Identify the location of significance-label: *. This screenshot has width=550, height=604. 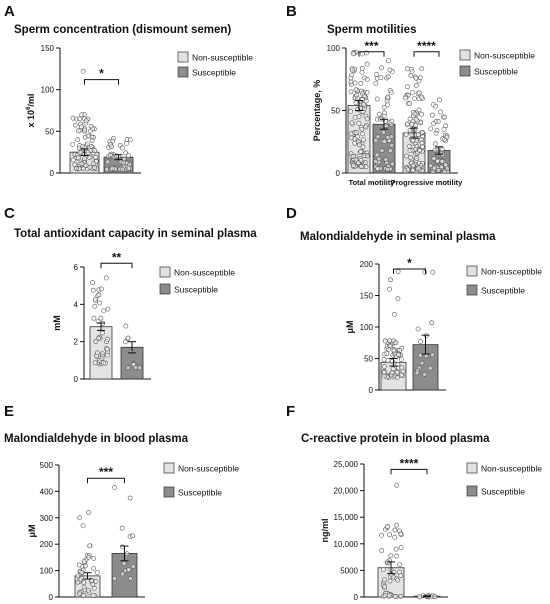
(409, 263).